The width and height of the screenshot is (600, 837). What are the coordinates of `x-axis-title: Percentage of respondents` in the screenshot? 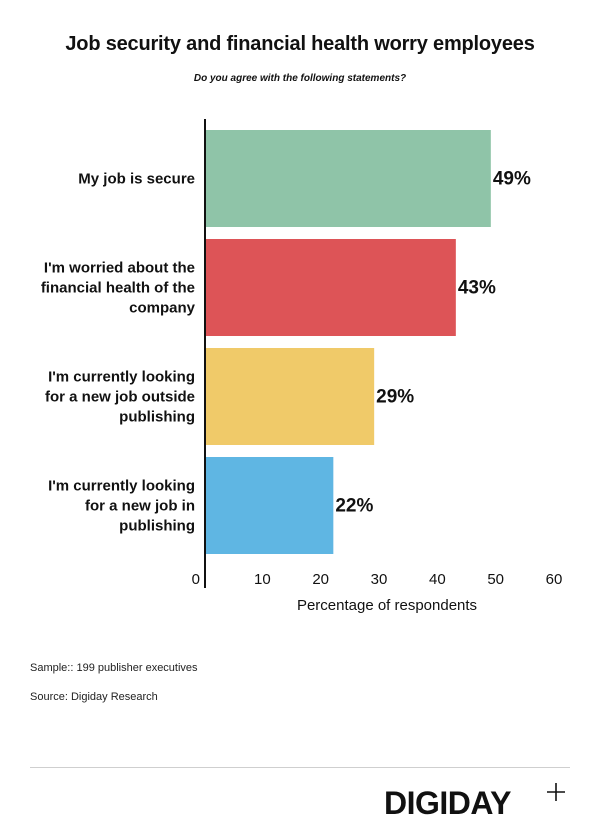 It's located at (387, 605).